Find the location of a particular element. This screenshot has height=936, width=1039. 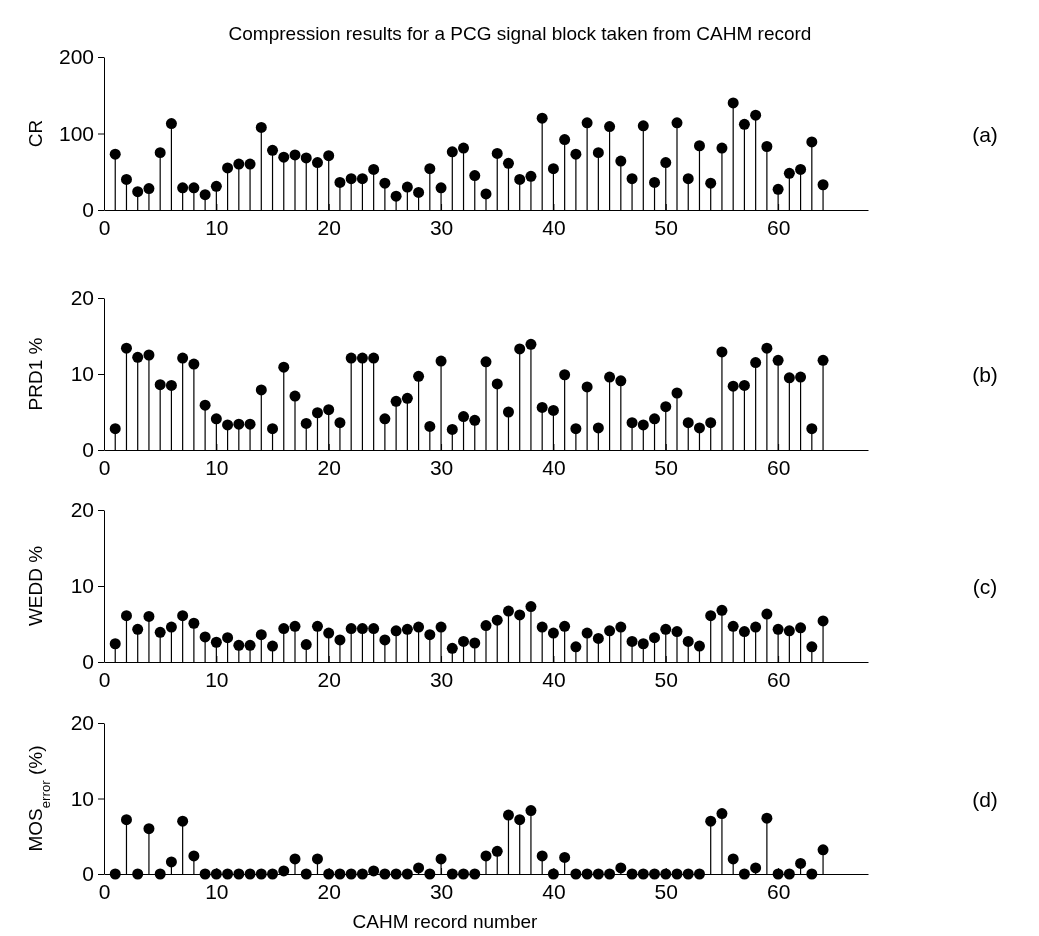

y-tick-label: 100 is located at coordinates (76, 133).